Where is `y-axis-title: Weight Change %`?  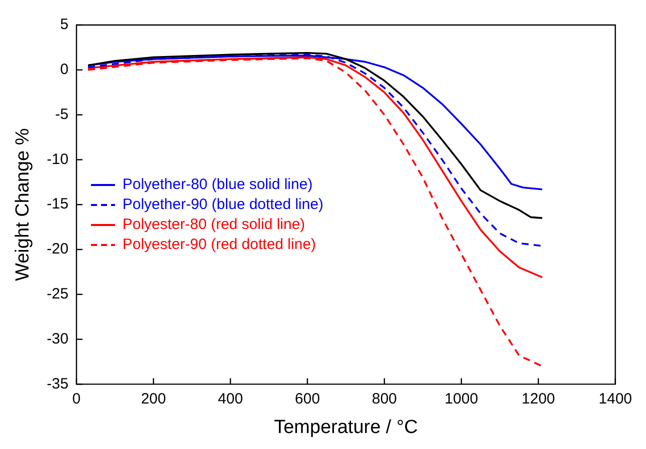
y-axis-title: Weight Change % is located at coordinates (23, 205).